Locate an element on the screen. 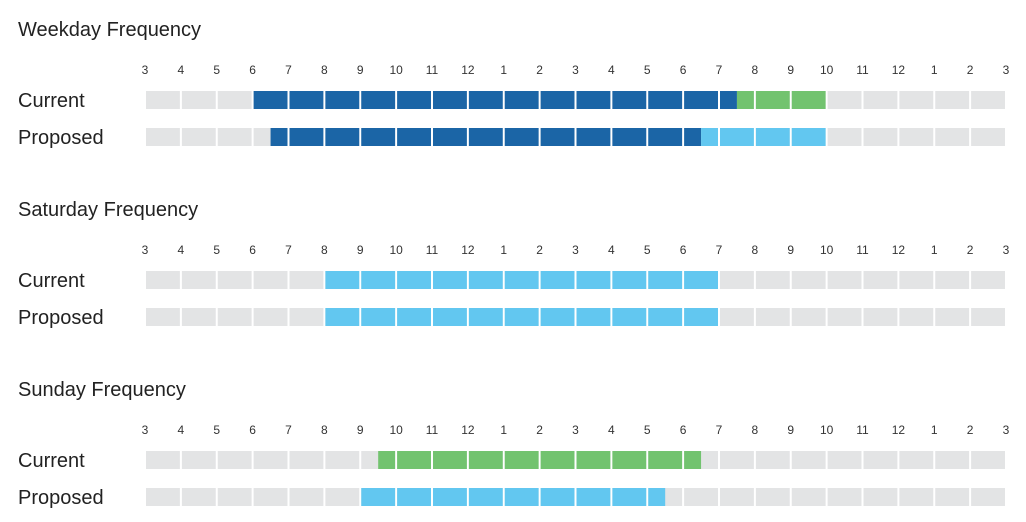  section-title: Weekday Frequency is located at coordinates (109, 30).